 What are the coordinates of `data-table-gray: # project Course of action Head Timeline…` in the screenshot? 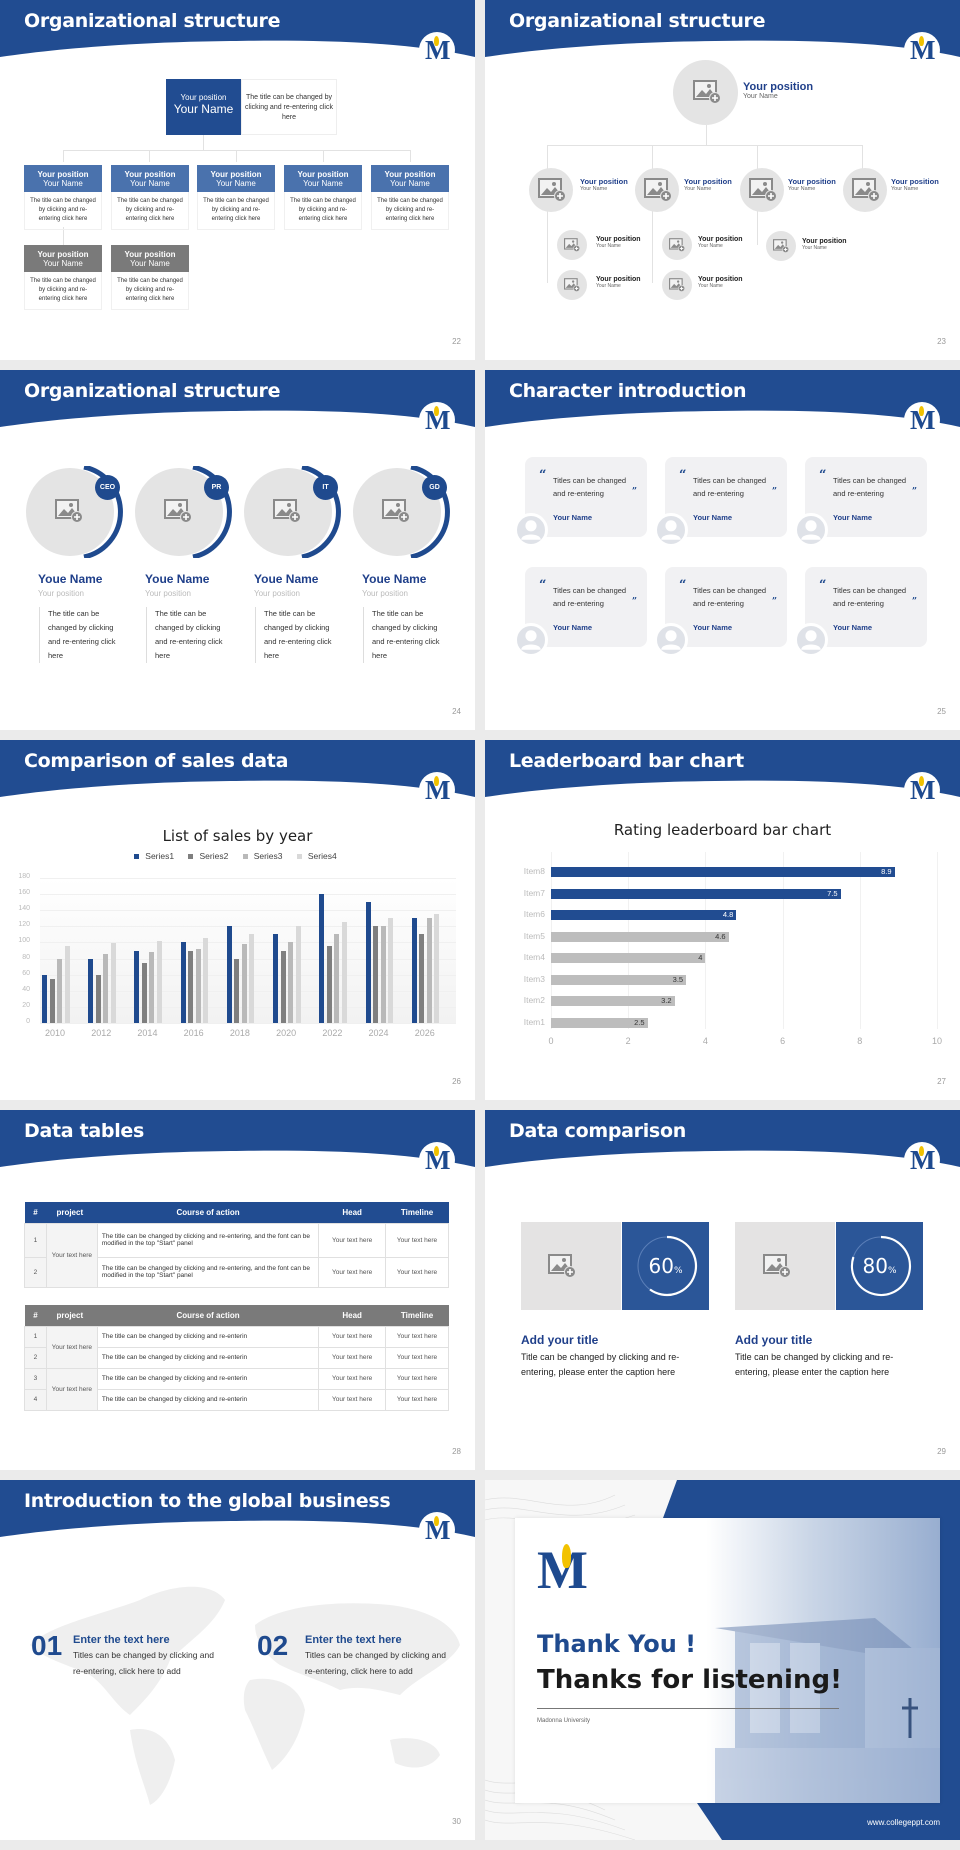 It's located at (236, 1358).